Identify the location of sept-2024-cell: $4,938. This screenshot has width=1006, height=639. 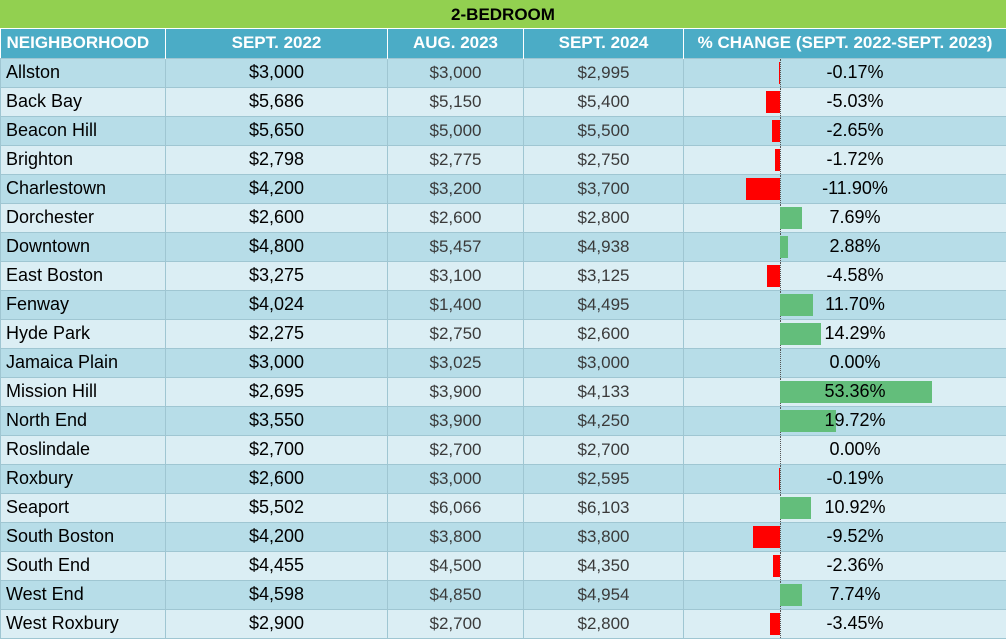
(604, 246).